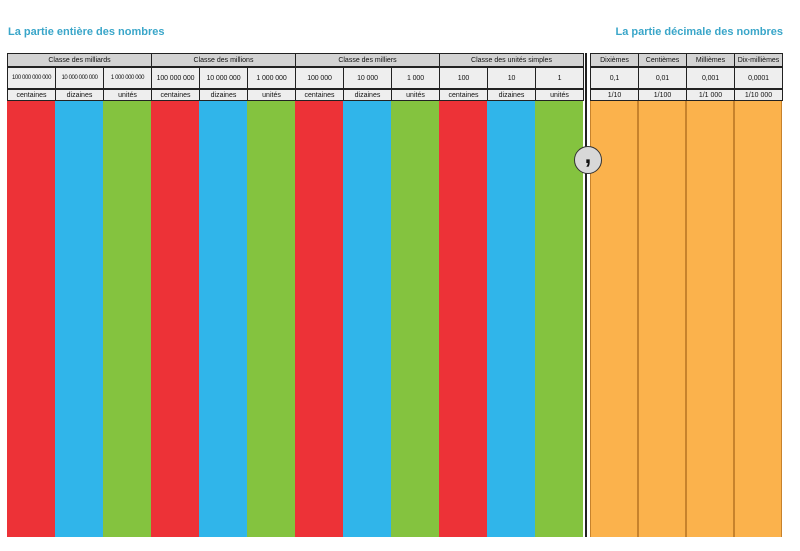 The height and width of the screenshot is (551, 800). Describe the element at coordinates (614, 78) in the screenshot. I see `decimal-value: 0,1` at that location.